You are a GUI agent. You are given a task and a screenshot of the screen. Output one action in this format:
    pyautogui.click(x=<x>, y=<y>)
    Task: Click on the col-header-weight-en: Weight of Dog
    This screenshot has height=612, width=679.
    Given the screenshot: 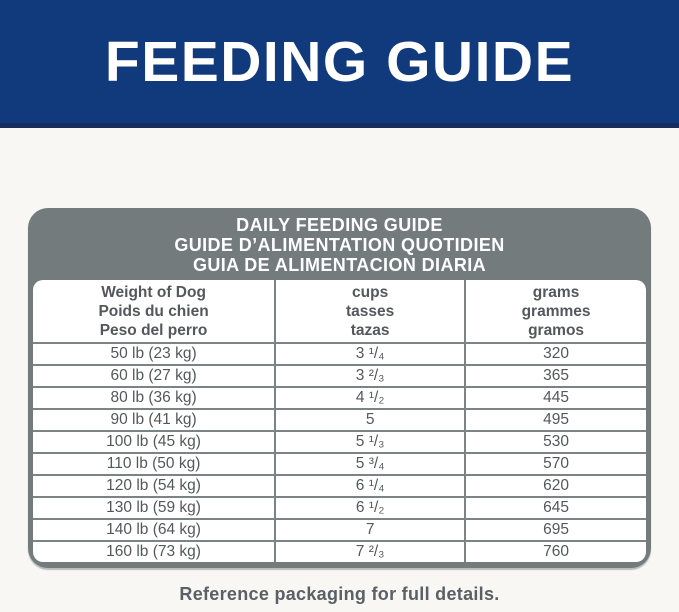 What is the action you would take?
    pyautogui.click(x=153, y=292)
    